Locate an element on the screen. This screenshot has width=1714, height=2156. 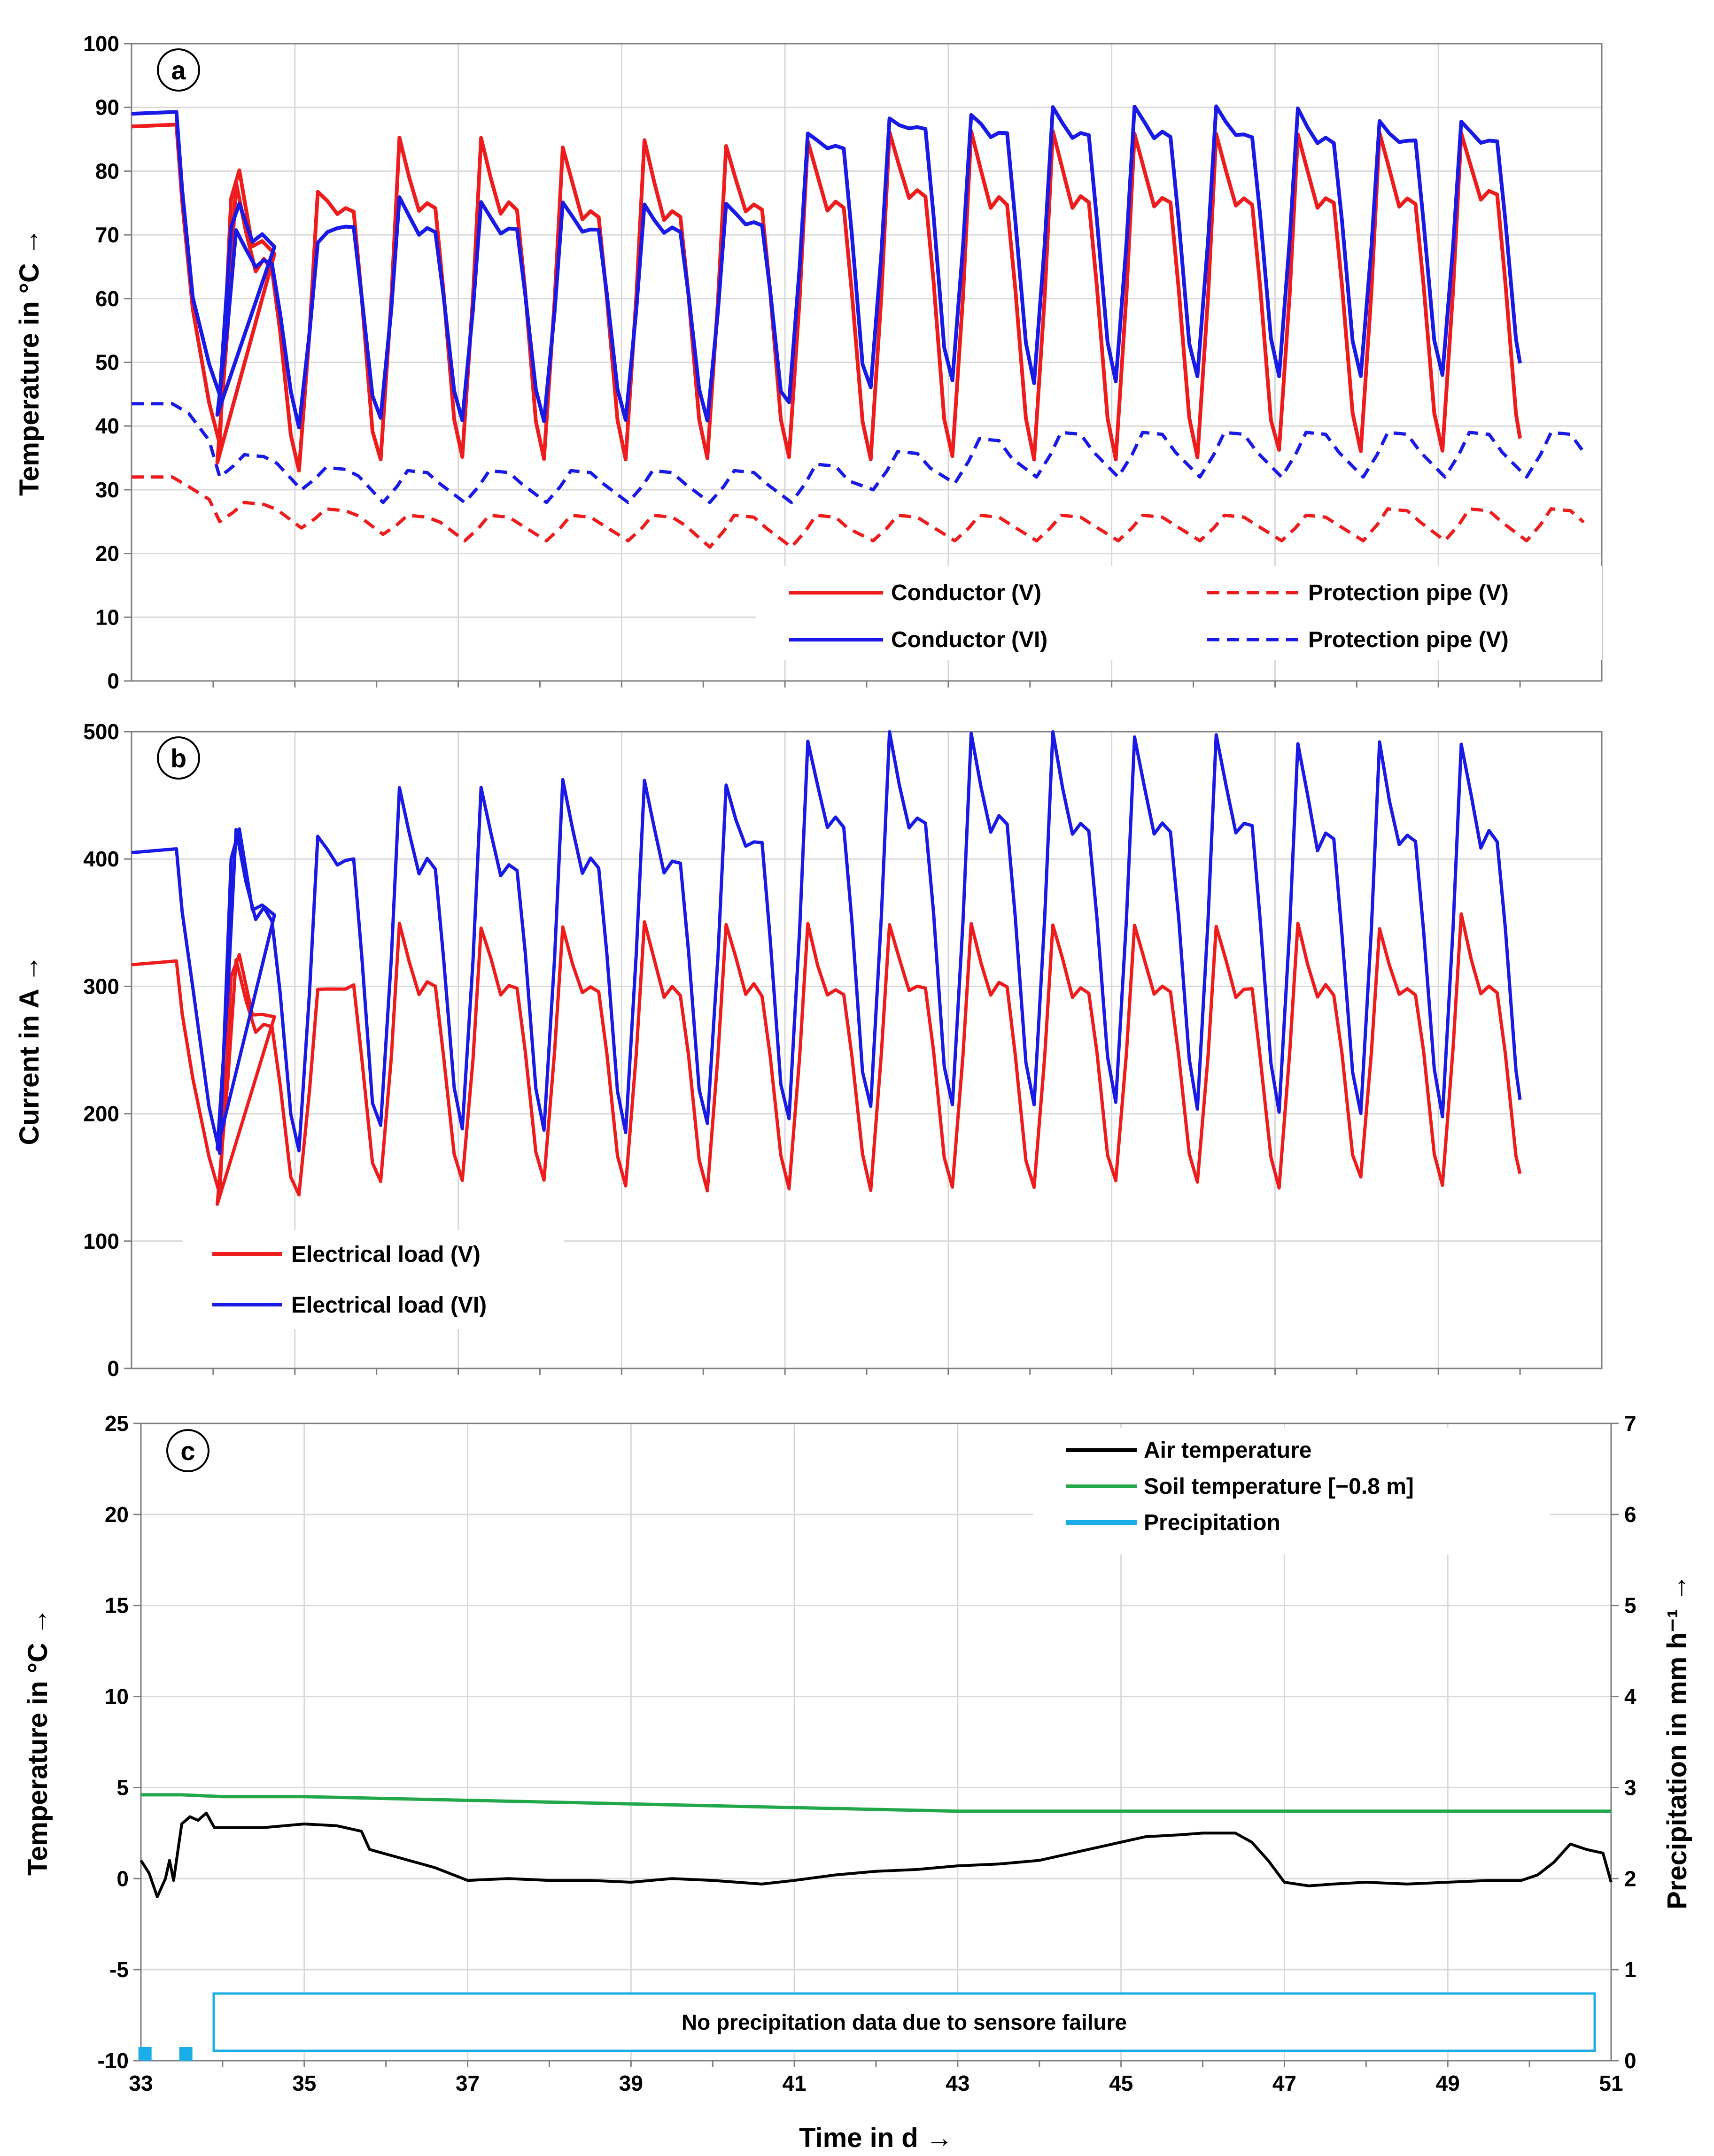
legend-label-soil-temp: Soil temperature [−0.8 m] is located at coordinates (1279, 1486).